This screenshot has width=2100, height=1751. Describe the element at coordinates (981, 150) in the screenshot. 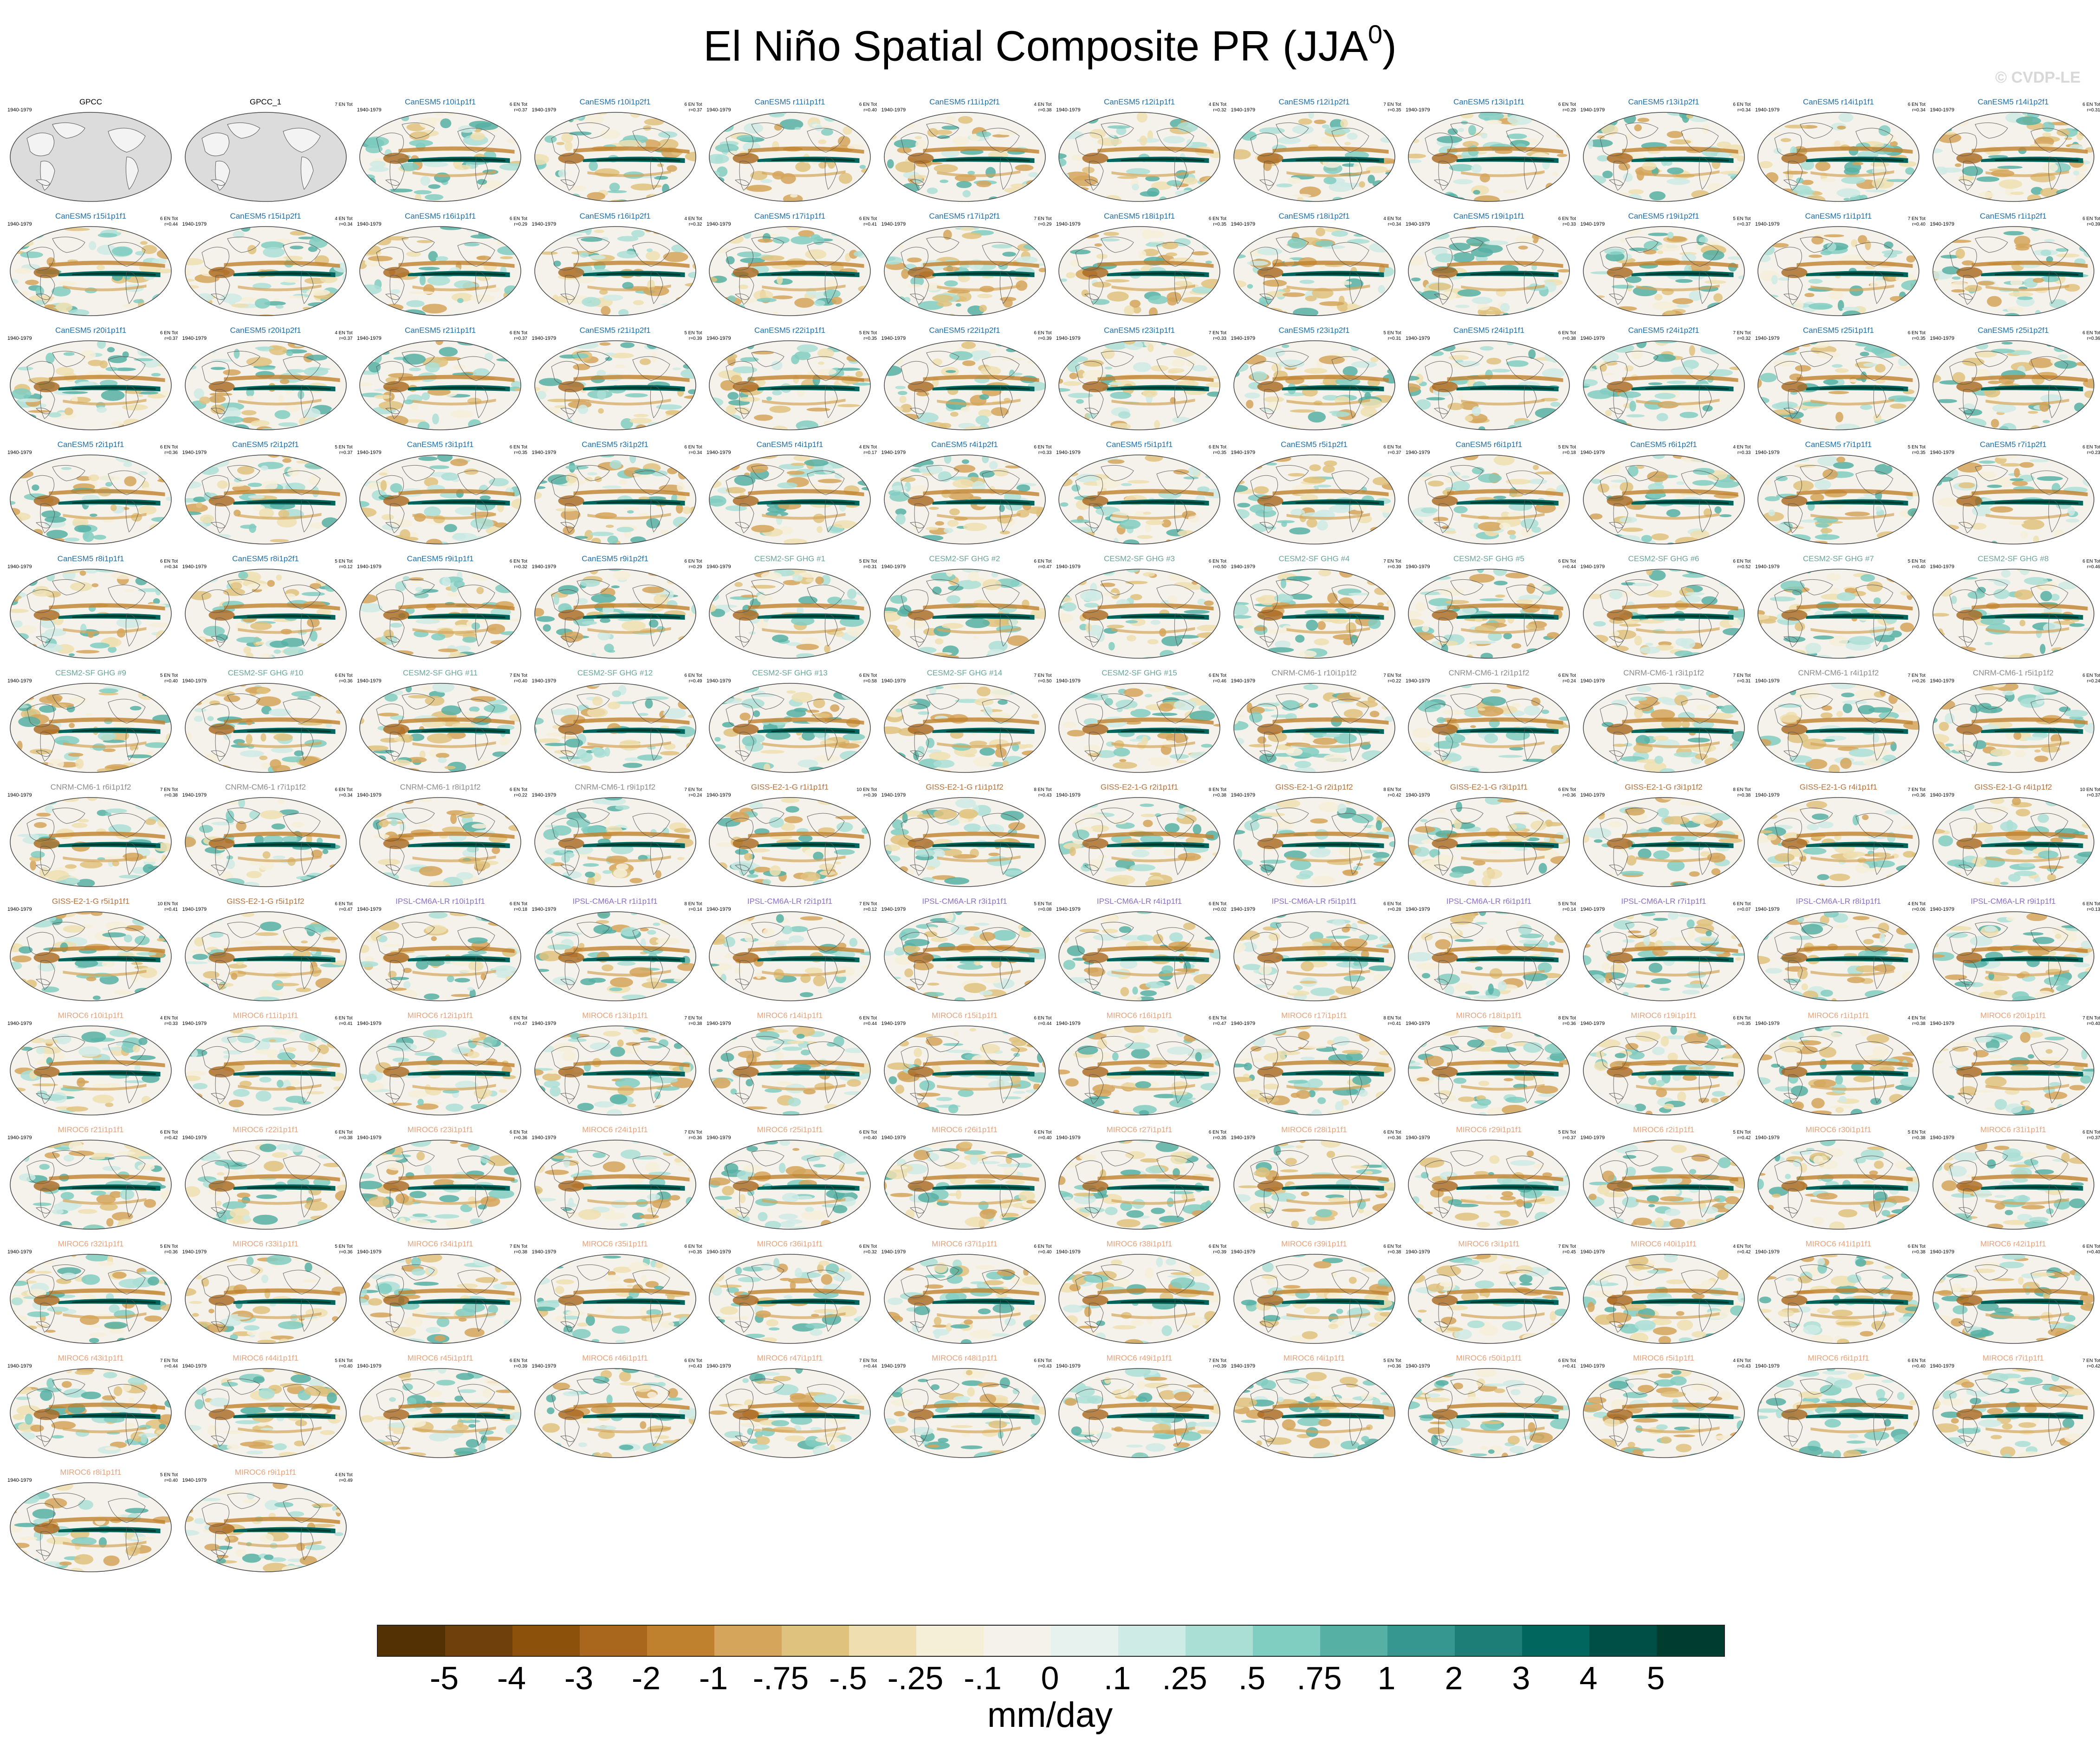

I see `dry-band-north` at that location.